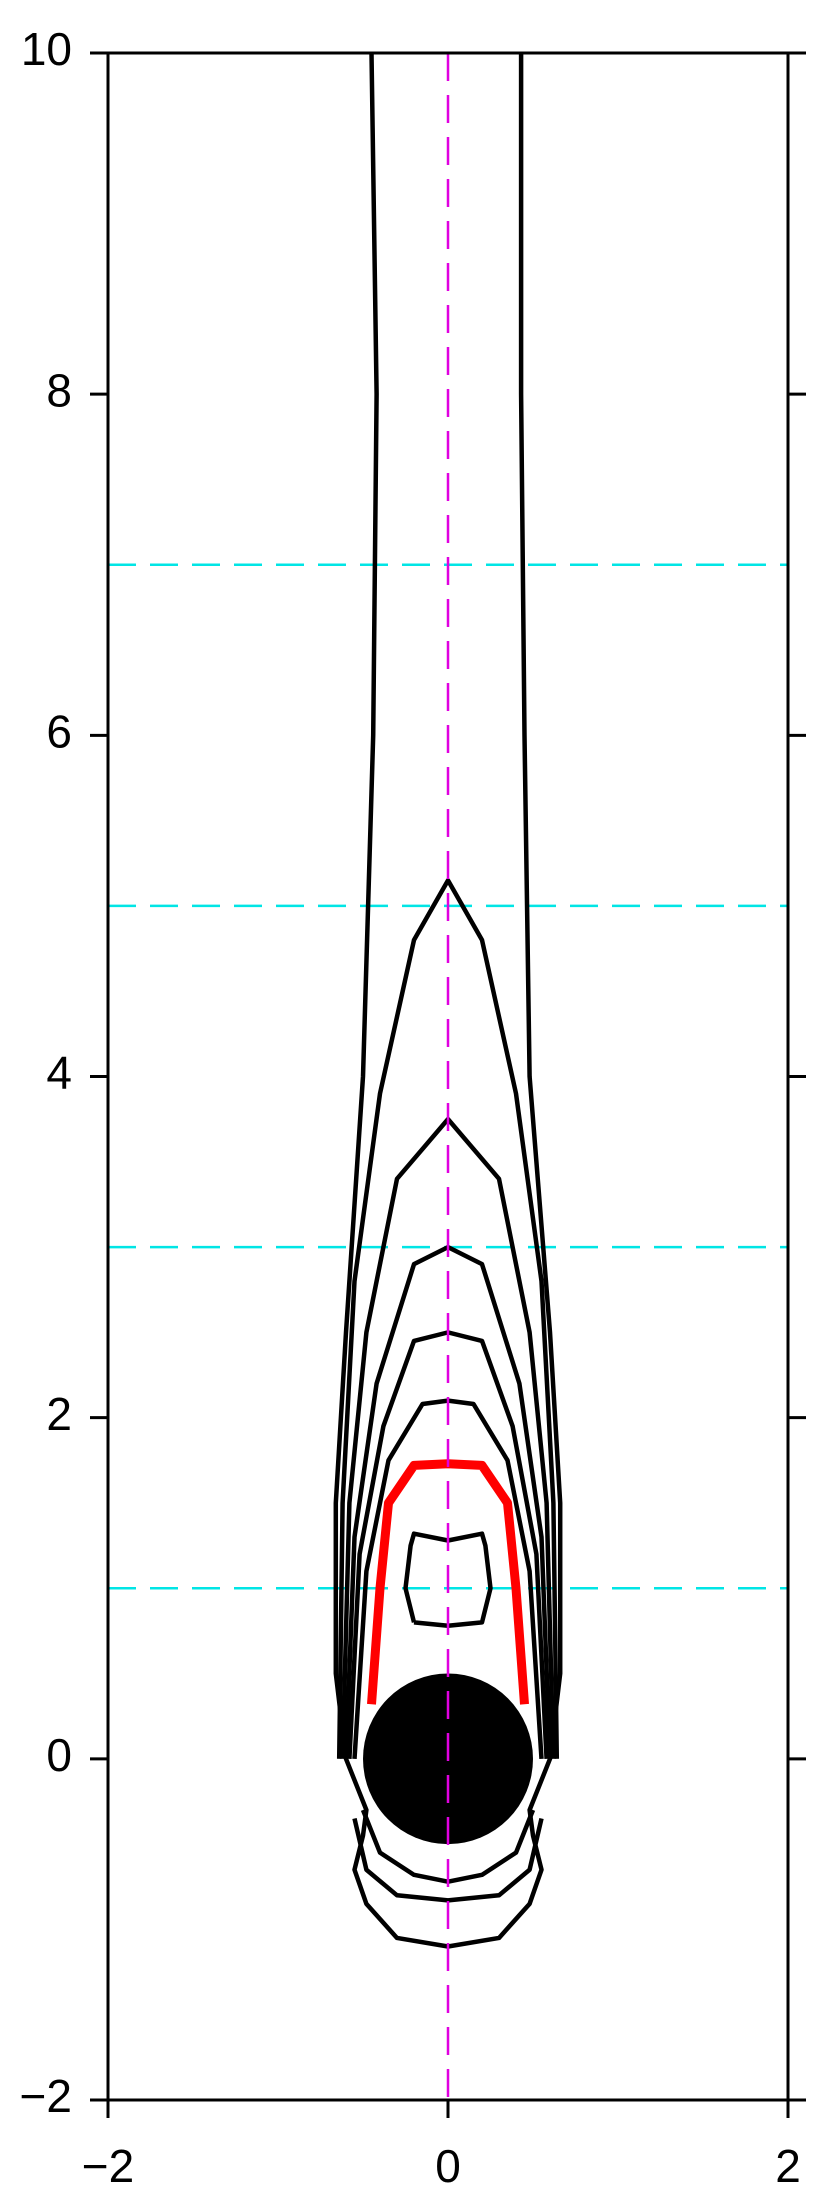 The height and width of the screenshot is (2195, 830). What do you see at coordinates (59, 390) in the screenshot?
I see `y-tick-label: 8` at bounding box center [59, 390].